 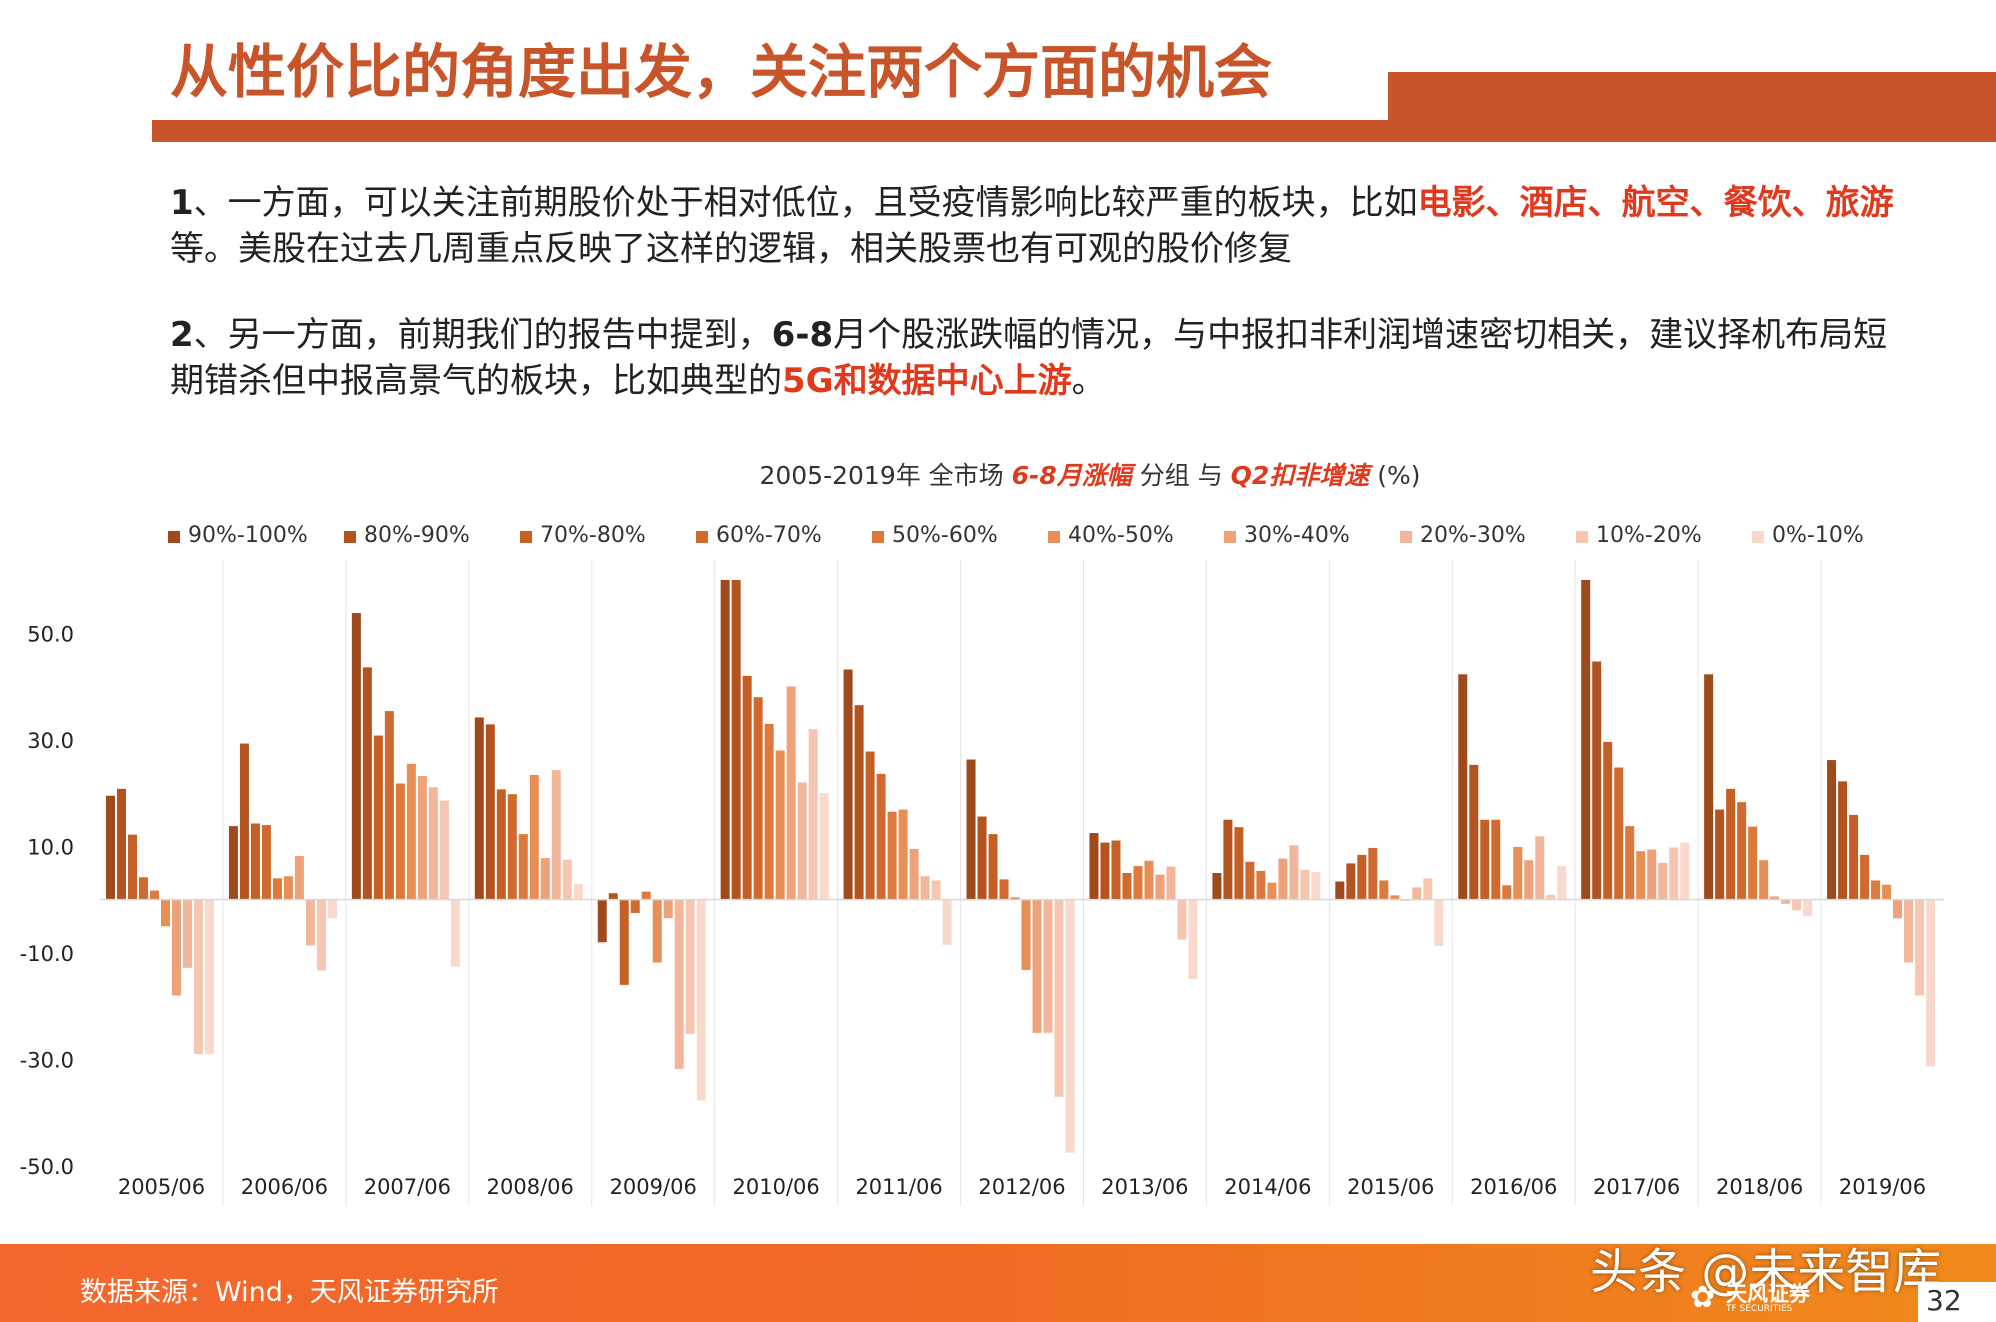 What do you see at coordinates (945, 535) in the screenshot?
I see `legend-label: 50%-60%` at bounding box center [945, 535].